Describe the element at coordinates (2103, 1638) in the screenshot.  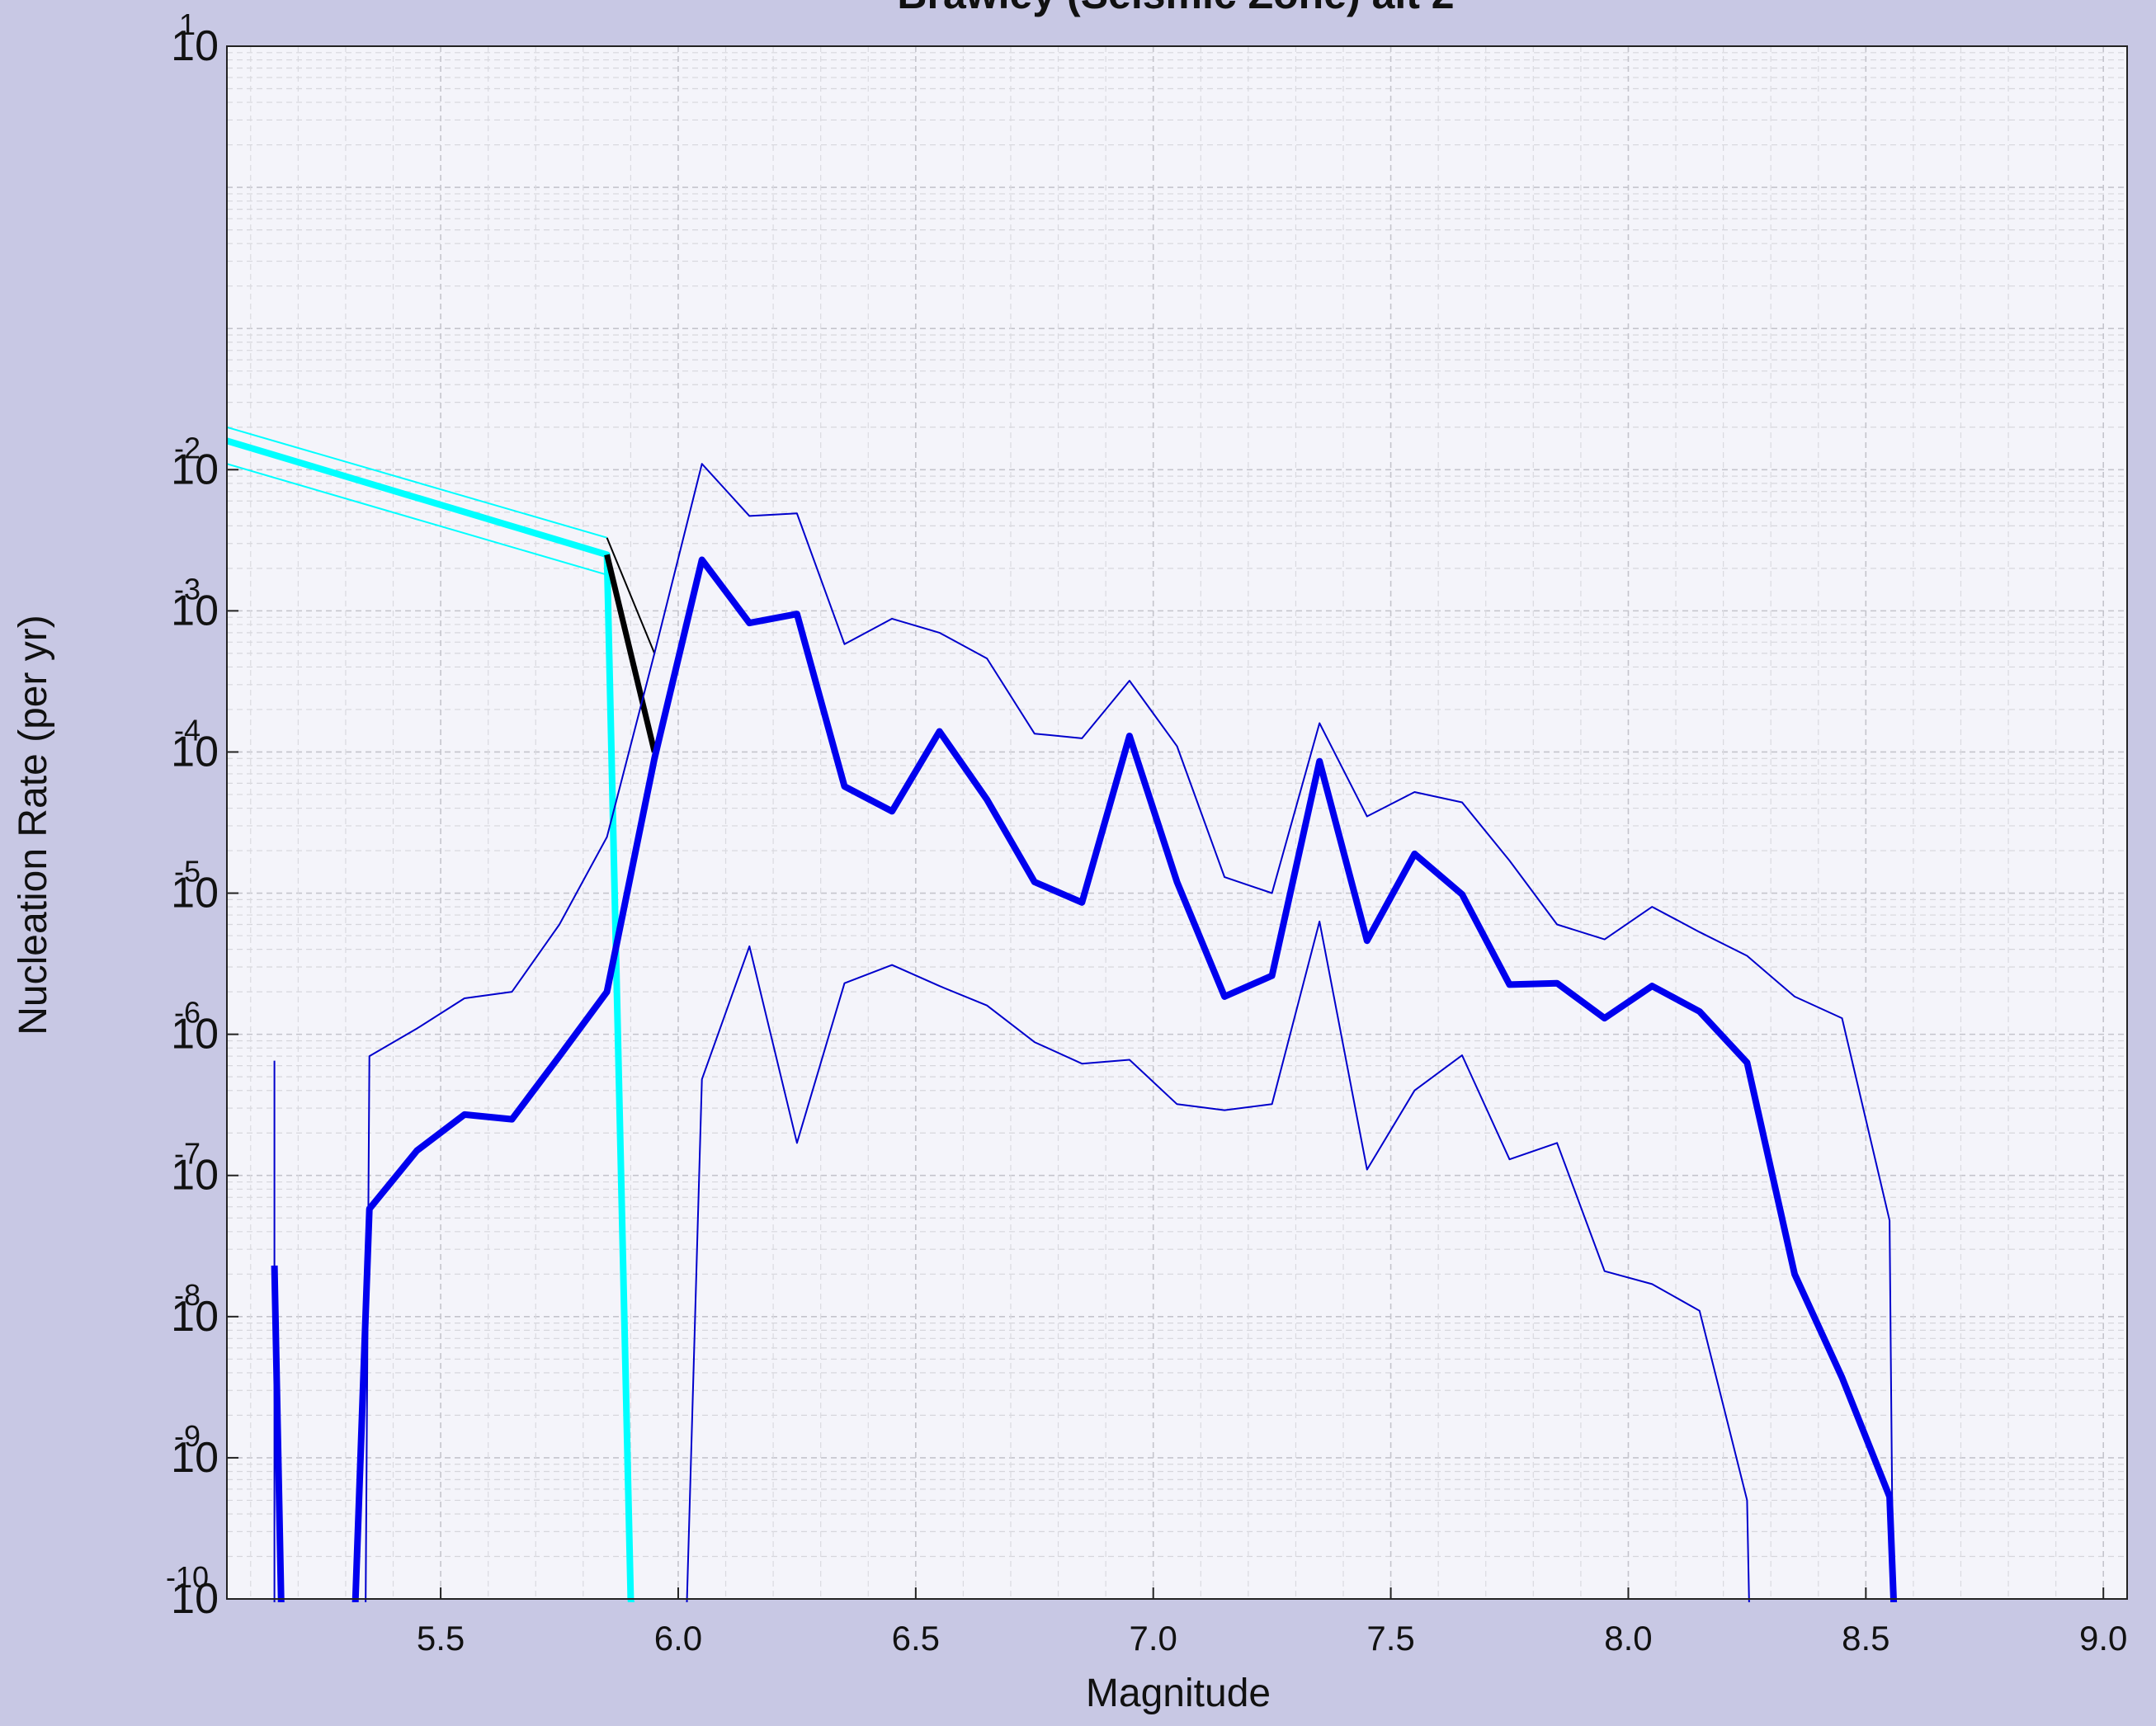
I see `x-tick-label: 9.0` at that location.